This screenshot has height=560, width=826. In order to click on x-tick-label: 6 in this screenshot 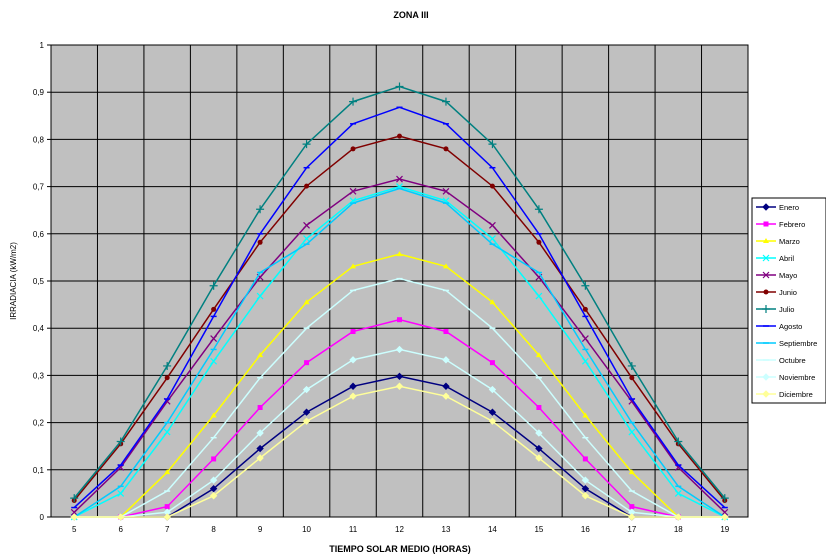, I will do `click(120, 529)`.